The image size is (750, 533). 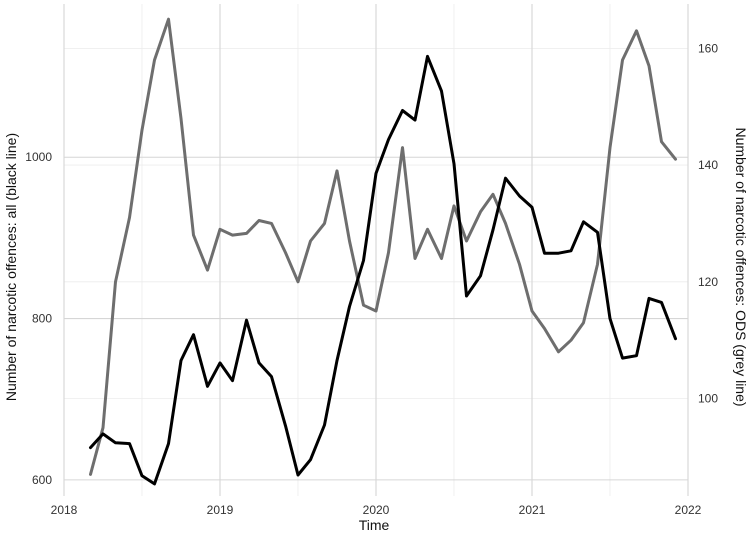 What do you see at coordinates (708, 282) in the screenshot?
I see `right-y-tick-label: 120` at bounding box center [708, 282].